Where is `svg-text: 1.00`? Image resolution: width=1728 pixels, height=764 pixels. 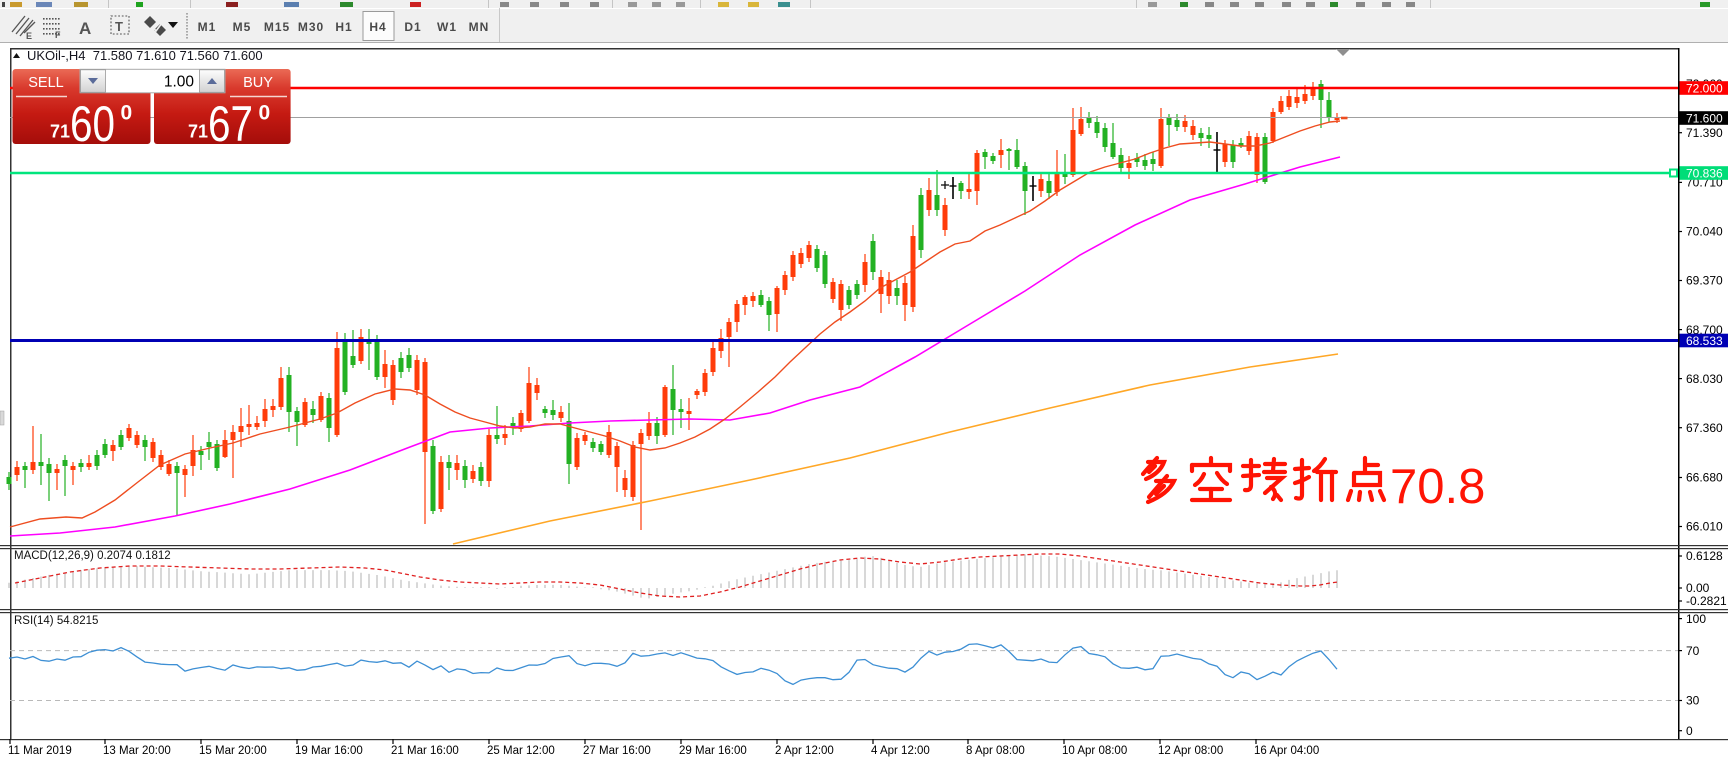 svg-text: 1.00 is located at coordinates (179, 82).